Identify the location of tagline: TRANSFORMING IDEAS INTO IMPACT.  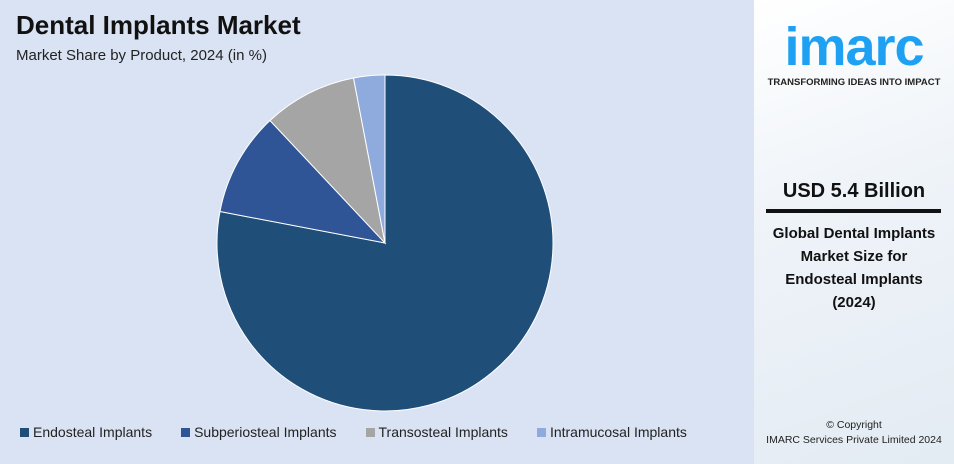
(854, 82).